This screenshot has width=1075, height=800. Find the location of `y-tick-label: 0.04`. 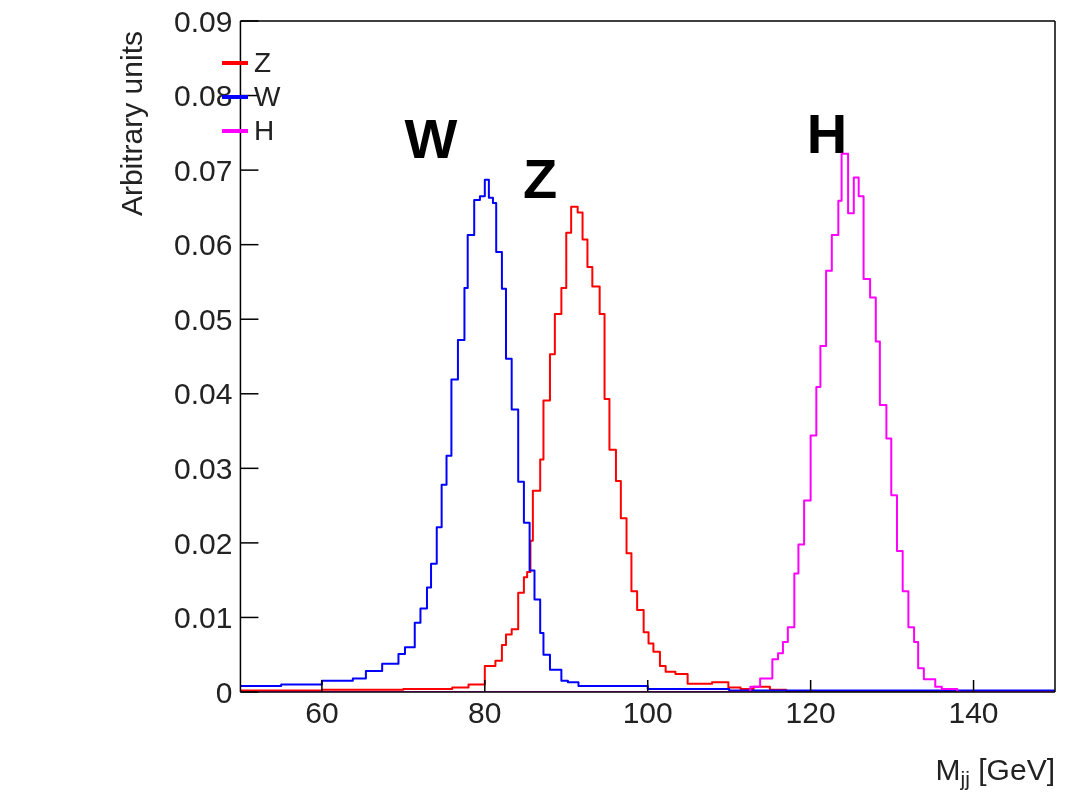

y-tick-label: 0.04 is located at coordinates (203, 394).